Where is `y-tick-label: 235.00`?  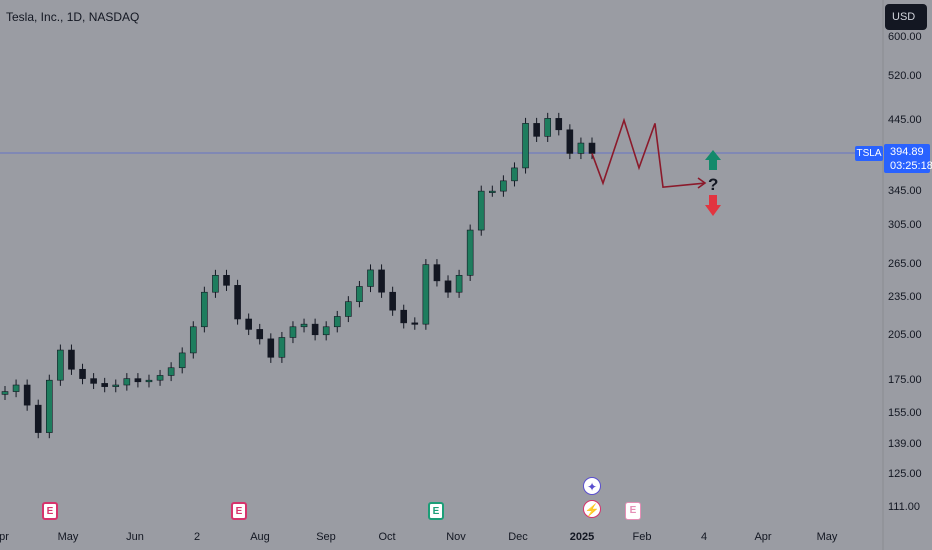 y-tick-label: 235.00 is located at coordinates (905, 297).